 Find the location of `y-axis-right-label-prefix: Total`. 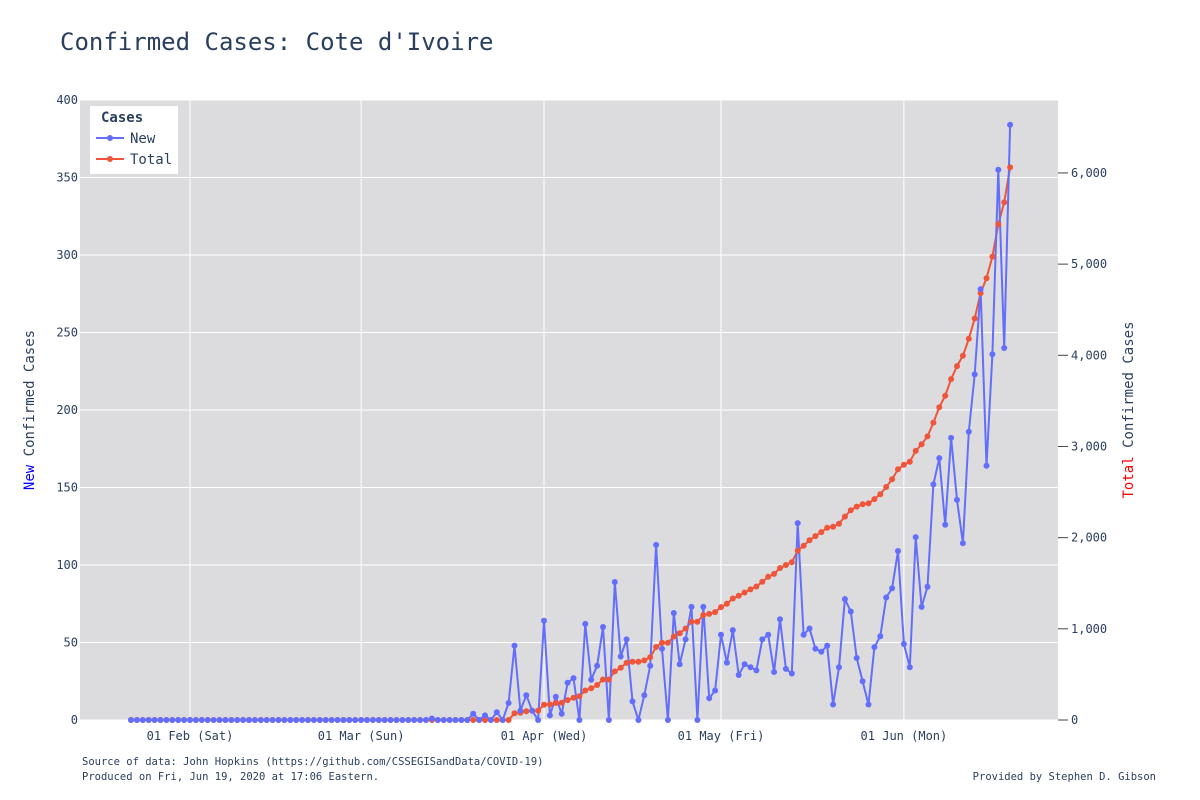

y-axis-right-label-prefix: Total is located at coordinates (1129, 477).